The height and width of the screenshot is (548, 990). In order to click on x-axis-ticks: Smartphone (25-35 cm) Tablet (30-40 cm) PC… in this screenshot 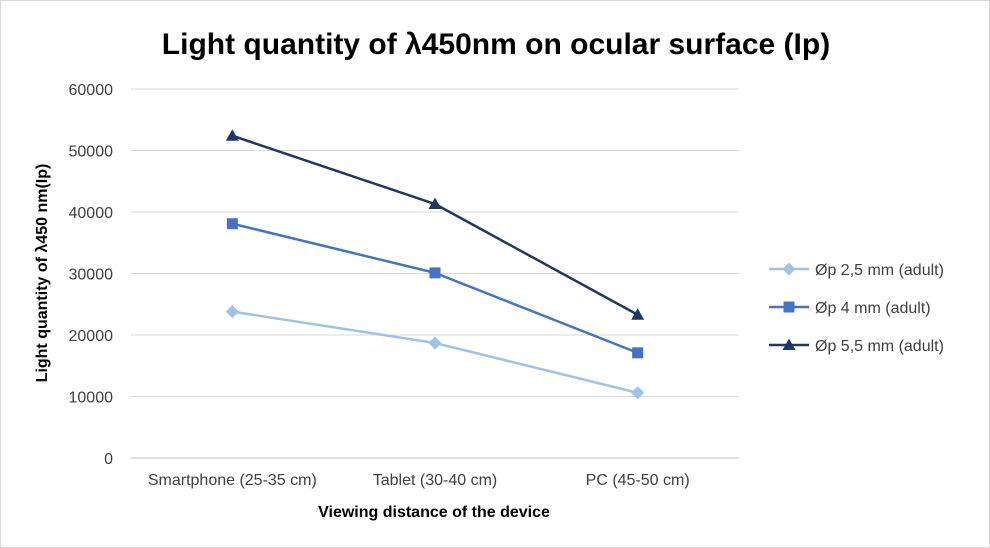, I will do `click(419, 480)`.